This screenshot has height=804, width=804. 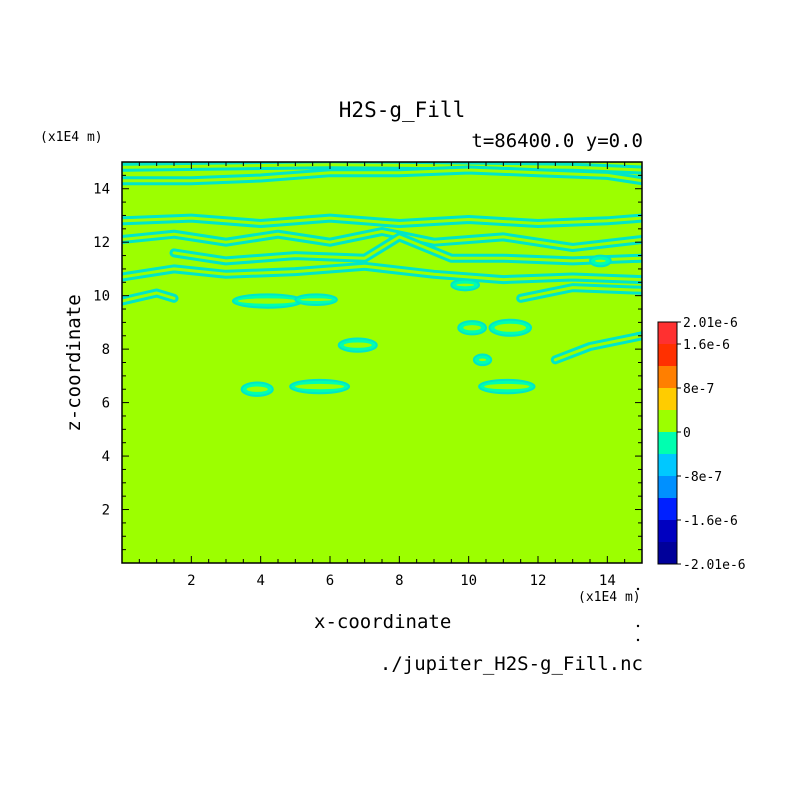 What do you see at coordinates (468, 581) in the screenshot?
I see `x-tick-label: 10` at bounding box center [468, 581].